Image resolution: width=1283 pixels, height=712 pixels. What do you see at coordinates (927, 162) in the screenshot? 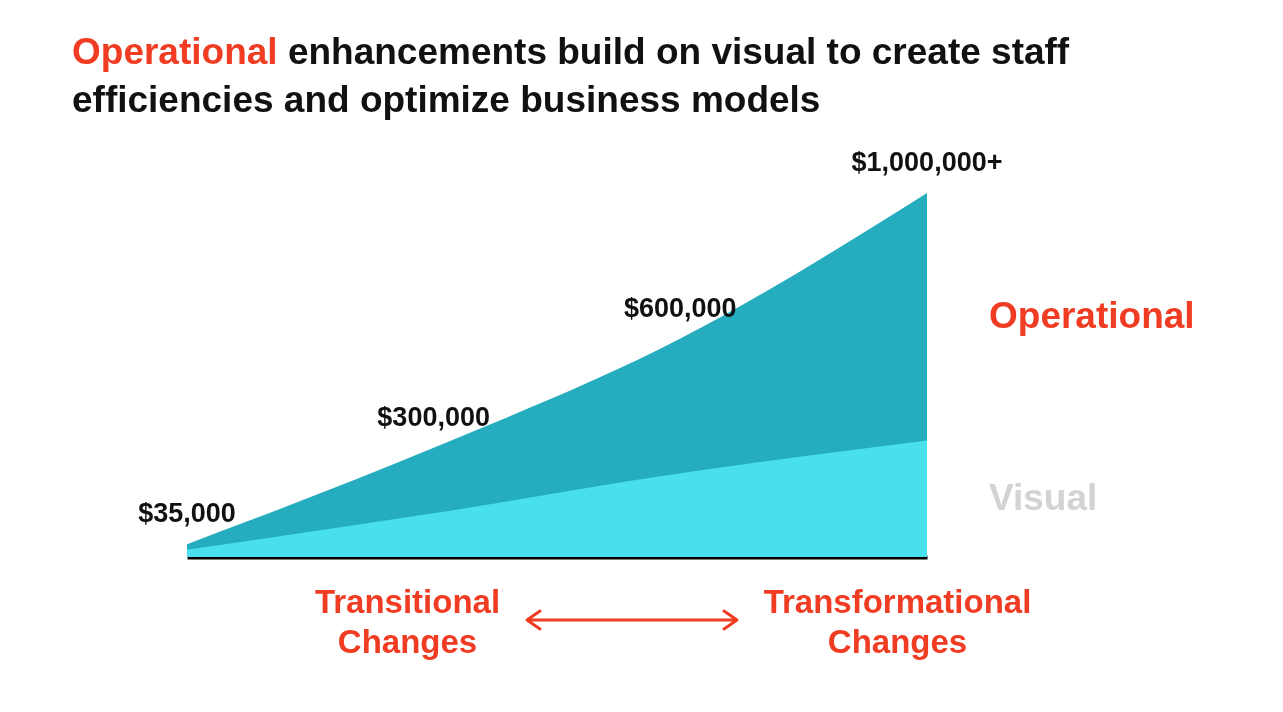
I see `data-label: $1,000,000+` at bounding box center [927, 162].